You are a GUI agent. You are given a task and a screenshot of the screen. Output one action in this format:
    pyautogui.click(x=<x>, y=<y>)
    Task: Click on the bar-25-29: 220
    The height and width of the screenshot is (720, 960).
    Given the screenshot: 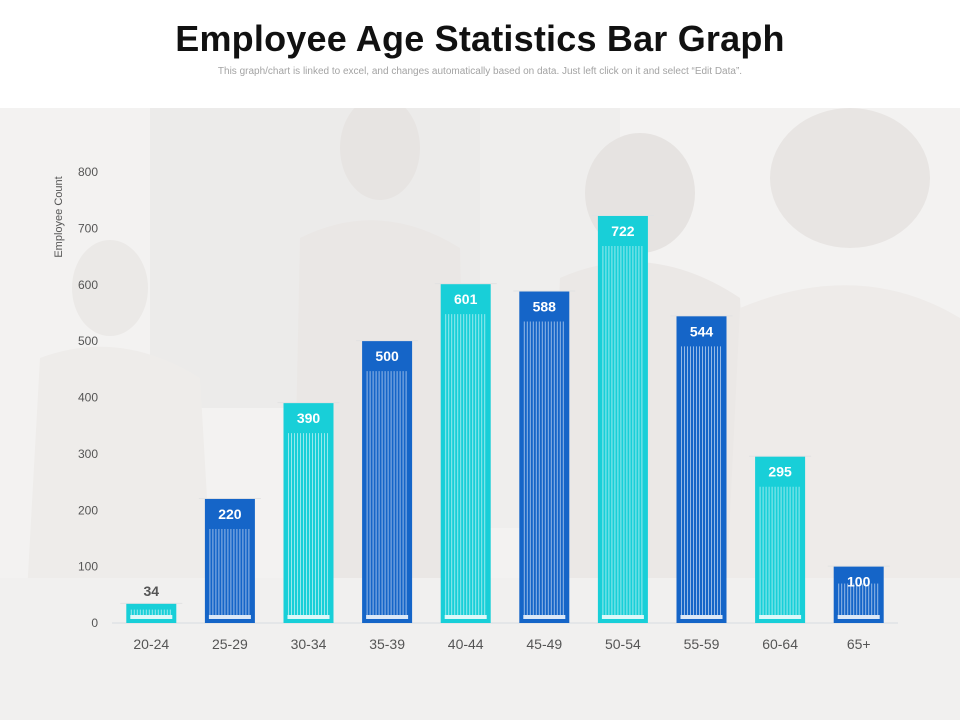 What is the action you would take?
    pyautogui.click(x=229, y=560)
    